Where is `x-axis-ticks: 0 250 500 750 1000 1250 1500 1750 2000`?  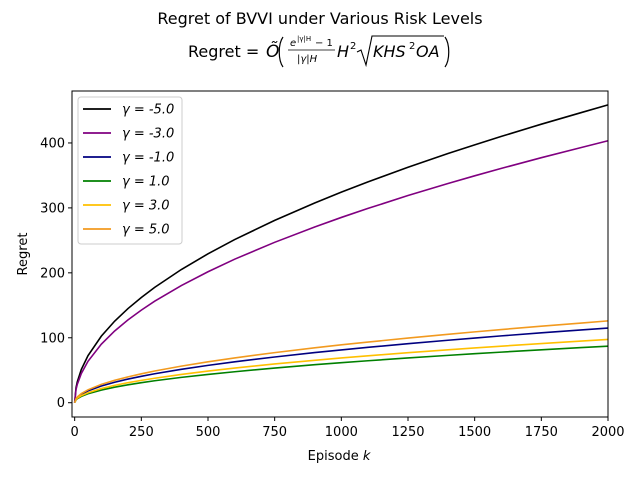 x-axis-ticks: 0 250 500 750 1000 1250 1500 1750 2000 is located at coordinates (348, 428).